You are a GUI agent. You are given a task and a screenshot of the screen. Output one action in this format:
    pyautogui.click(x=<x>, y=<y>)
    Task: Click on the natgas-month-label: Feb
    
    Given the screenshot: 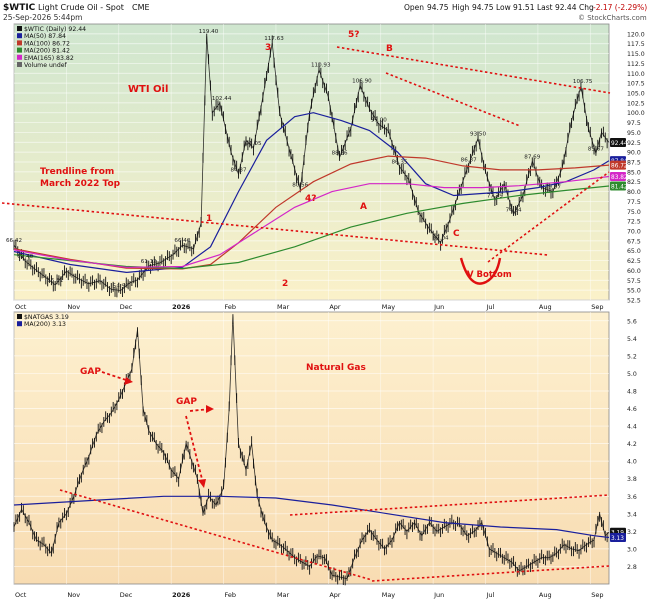 What is the action you would take?
    pyautogui.click(x=231, y=595)
    